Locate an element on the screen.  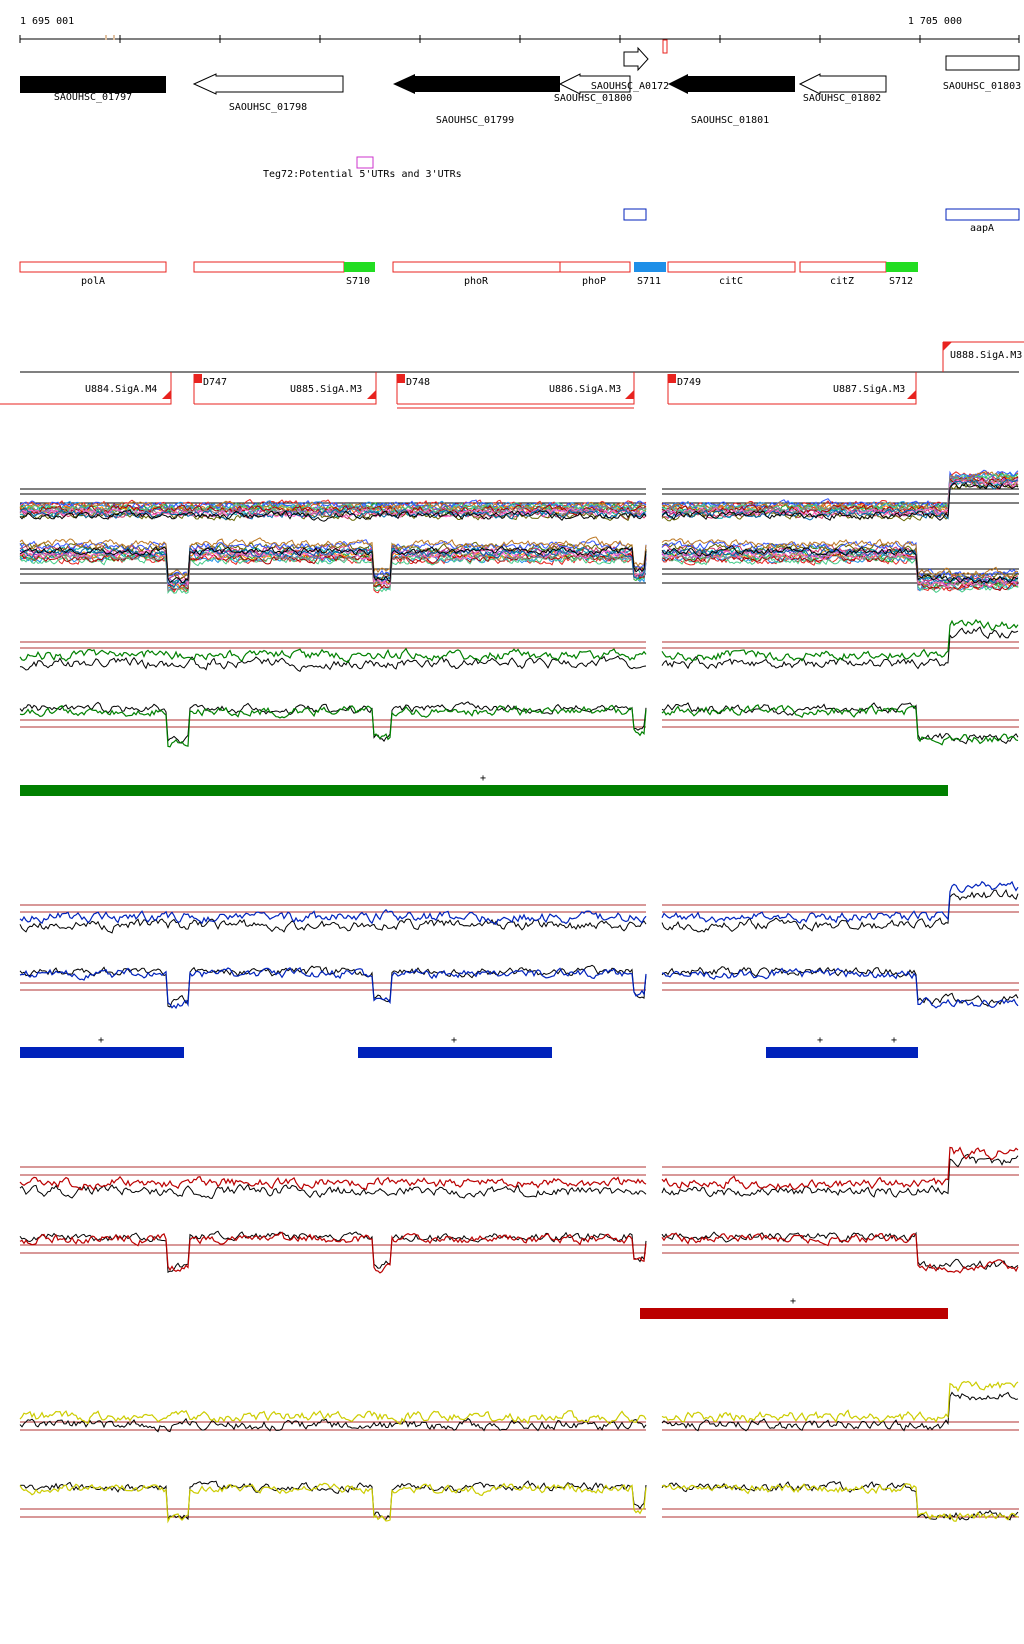
up-promoter-U884: U884.SigA.M4 is located at coordinates (86, 388).